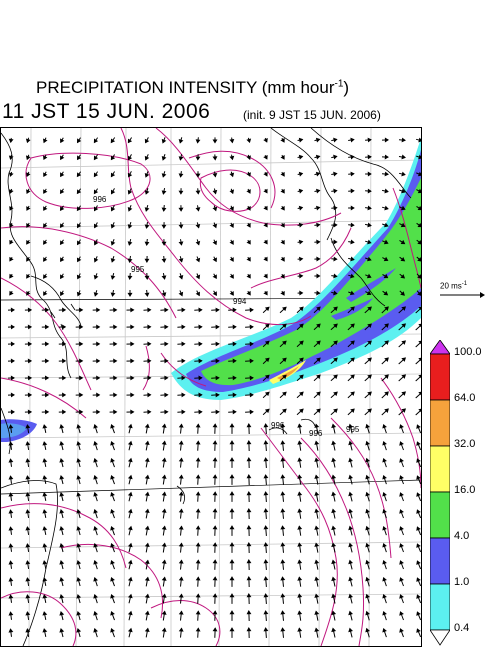 The image size is (500, 650). Describe the element at coordinates (312, 115) in the screenshot. I see `init-time: (init. 9 JST 15 JUN. 2006)` at that location.